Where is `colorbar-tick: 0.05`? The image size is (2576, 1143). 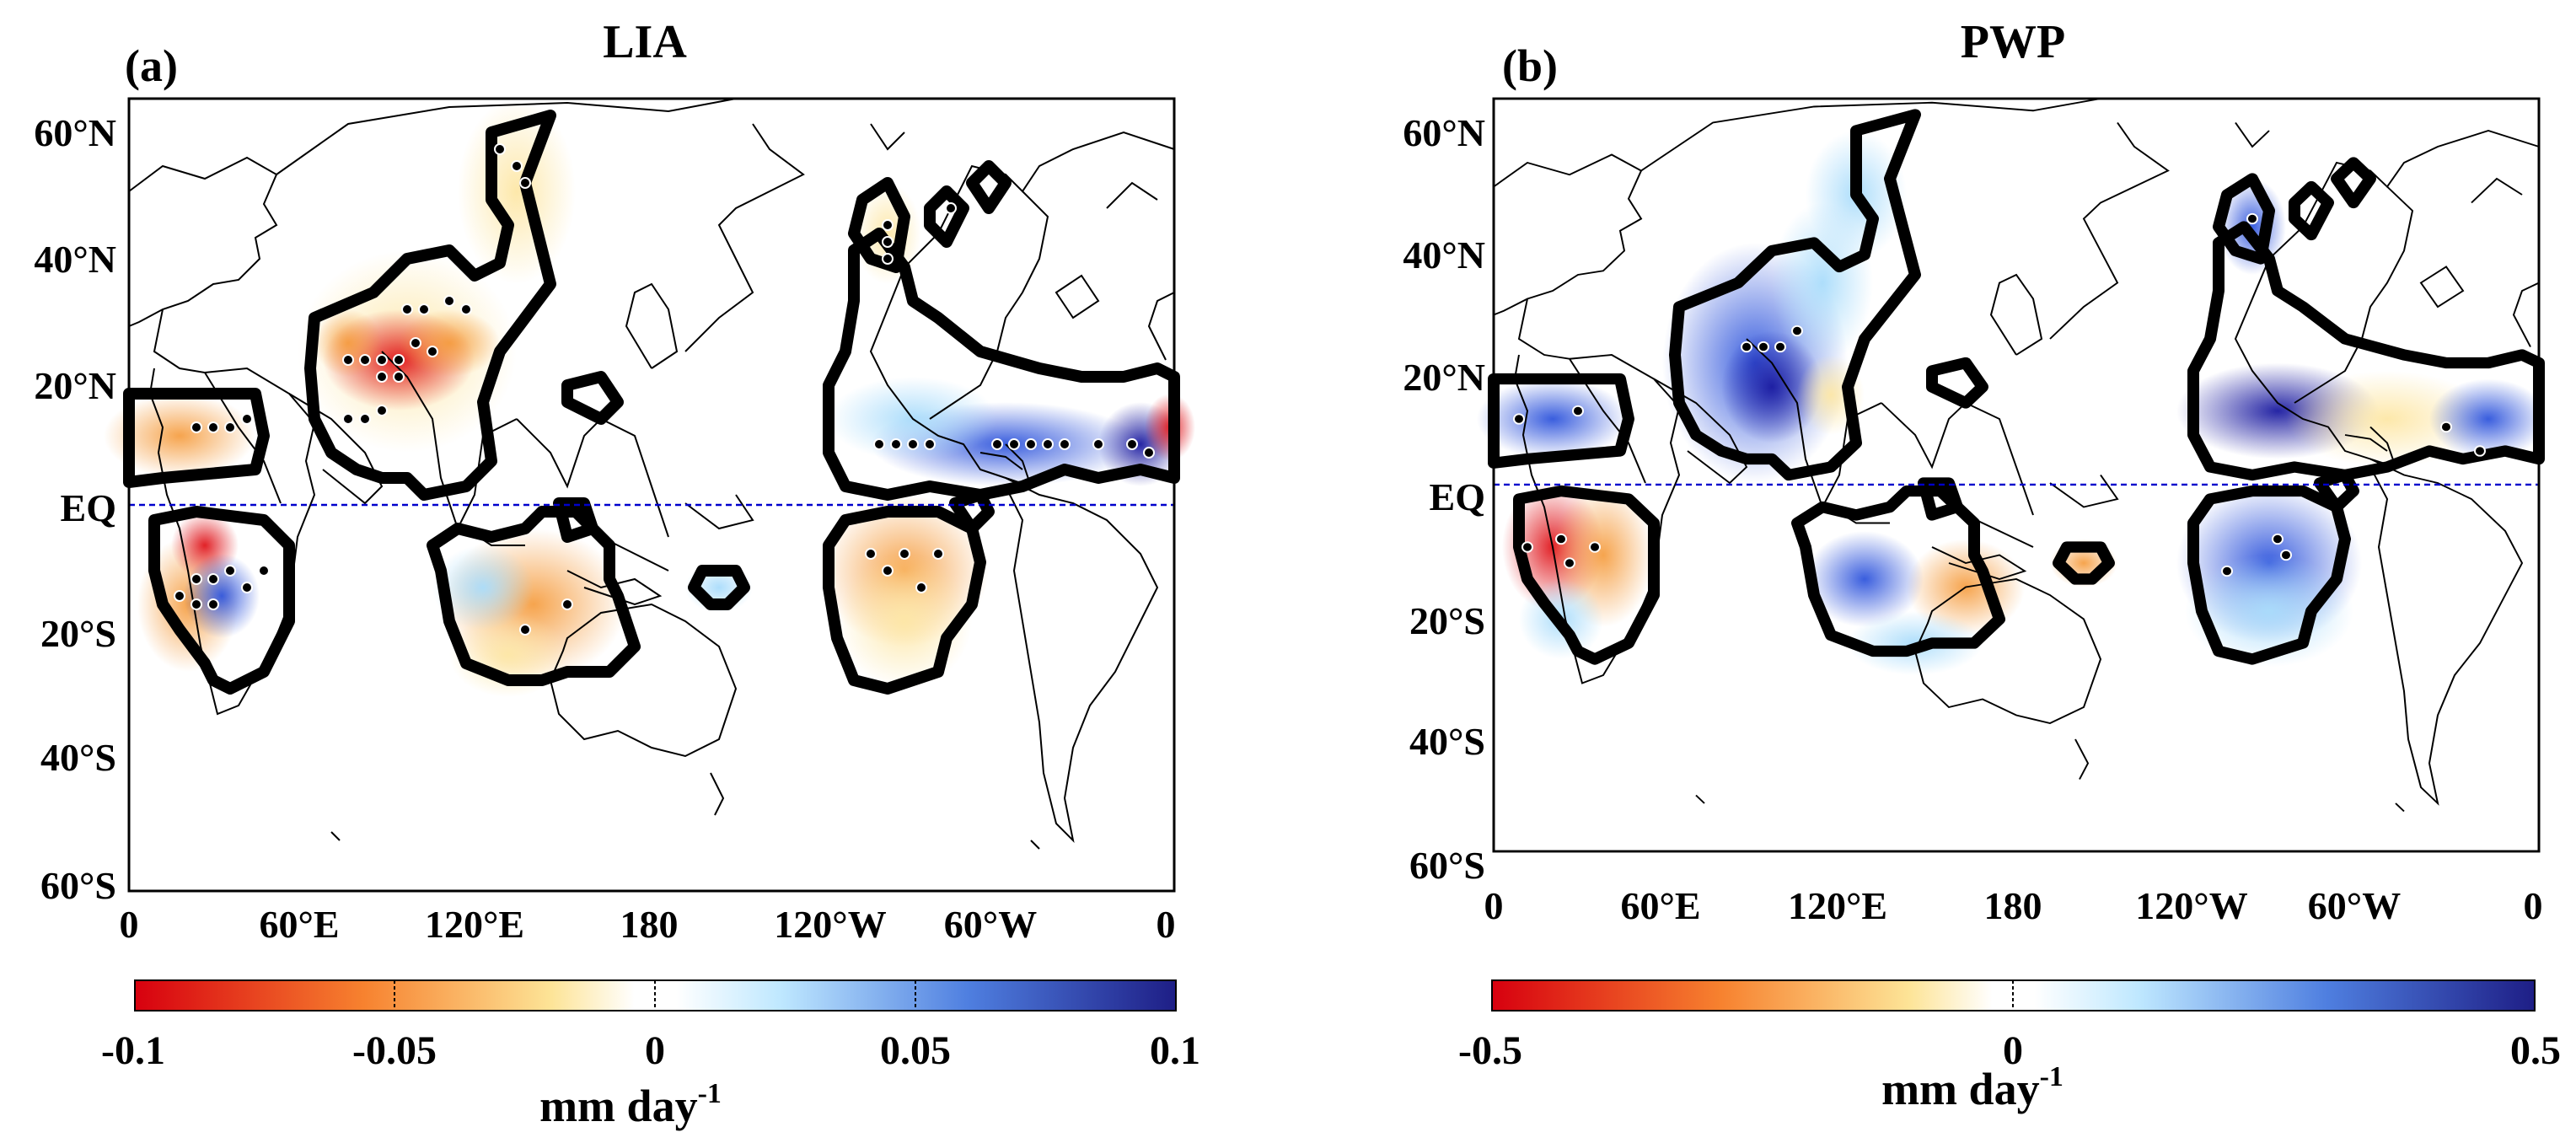 colorbar-tick: 0.05 is located at coordinates (915, 1050).